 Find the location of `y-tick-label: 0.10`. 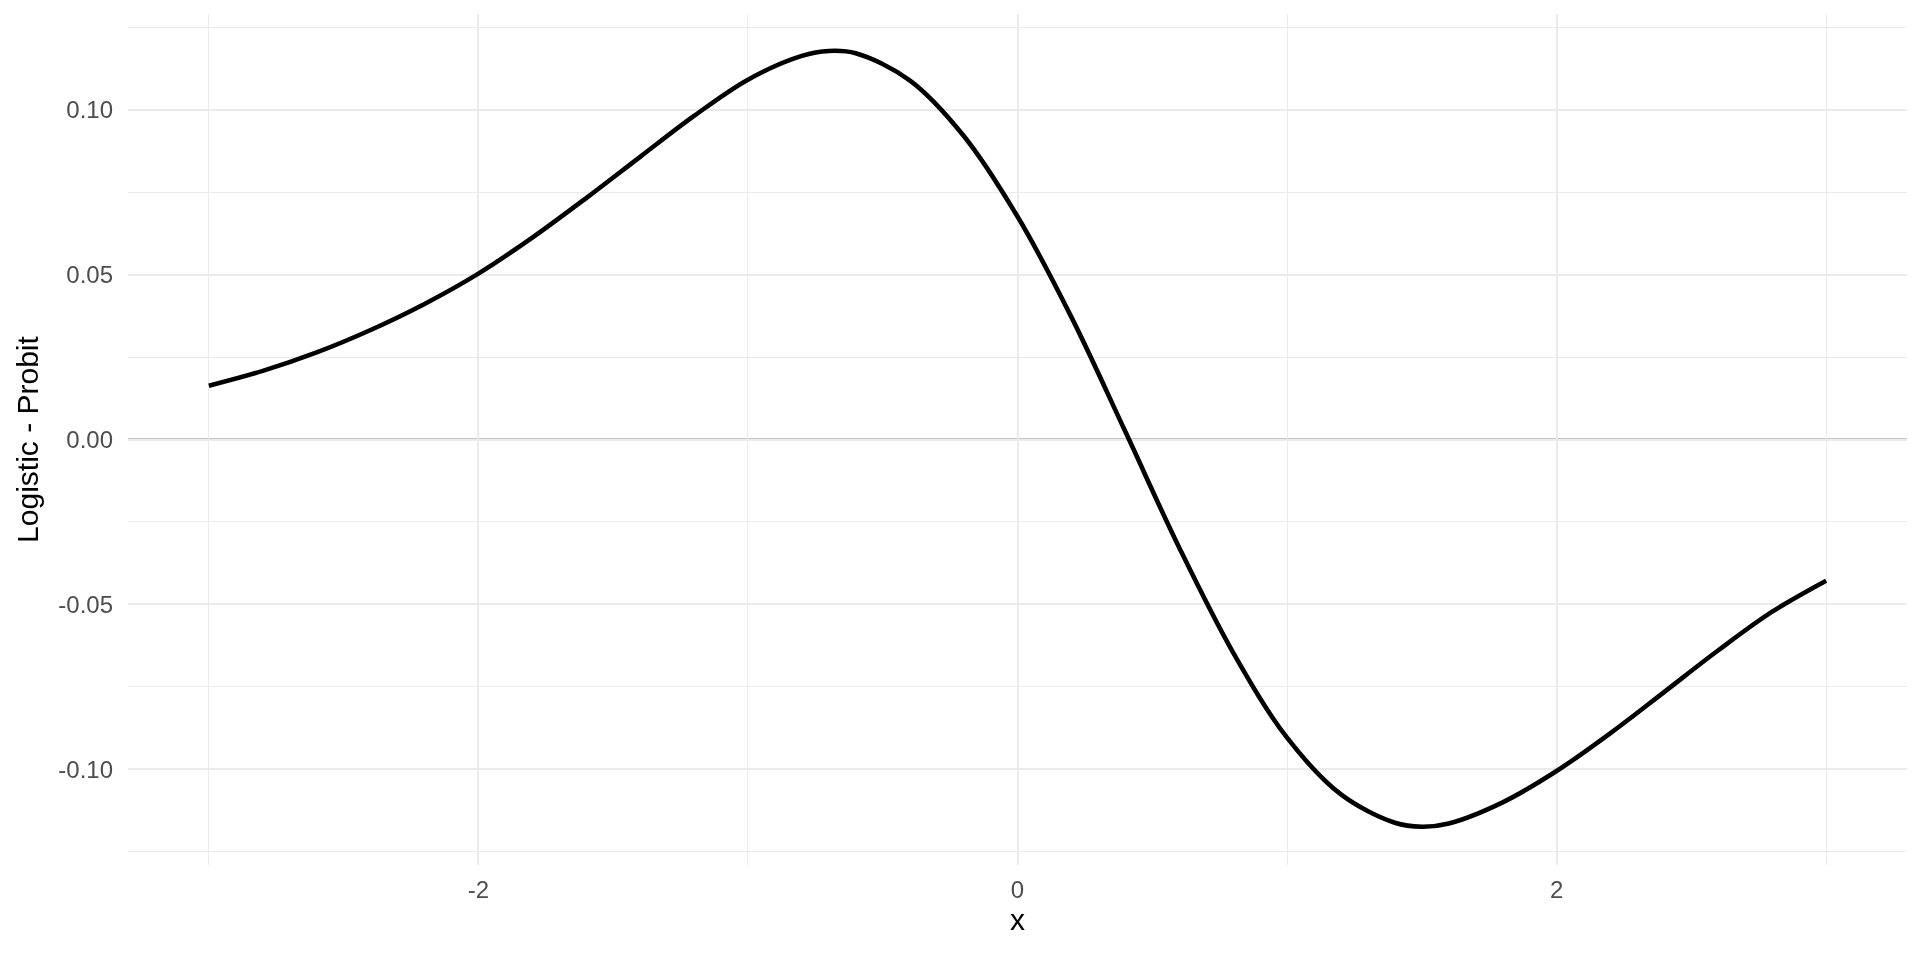

y-tick-label: 0.10 is located at coordinates (89, 110).